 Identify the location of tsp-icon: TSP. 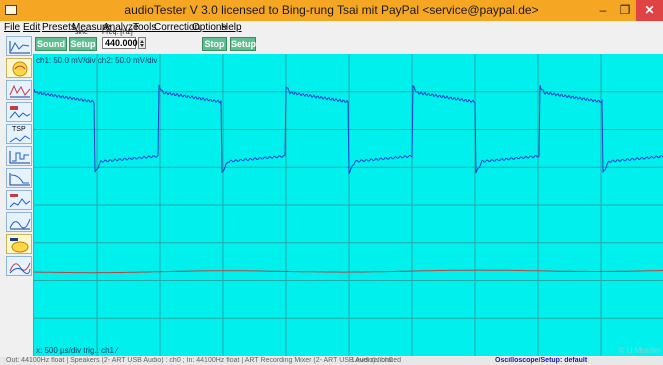
(19, 134).